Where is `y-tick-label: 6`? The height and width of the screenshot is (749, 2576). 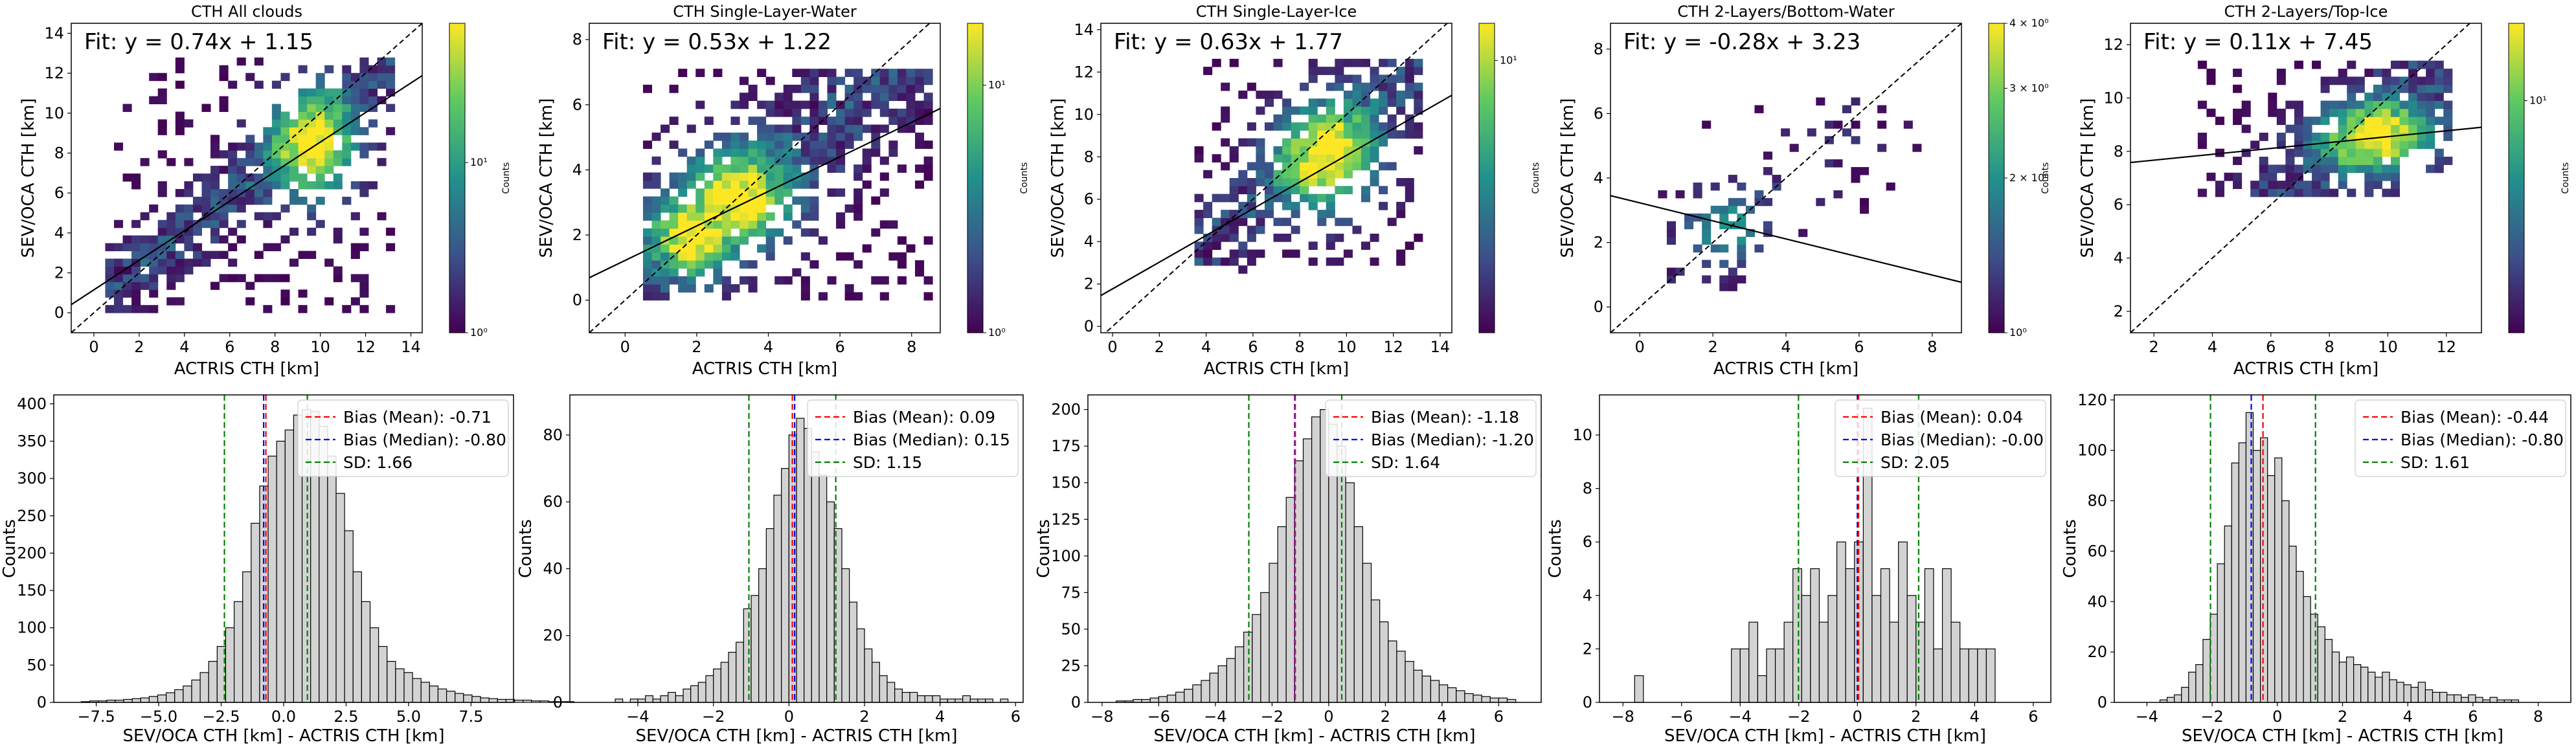 y-tick-label: 6 is located at coordinates (1089, 199).